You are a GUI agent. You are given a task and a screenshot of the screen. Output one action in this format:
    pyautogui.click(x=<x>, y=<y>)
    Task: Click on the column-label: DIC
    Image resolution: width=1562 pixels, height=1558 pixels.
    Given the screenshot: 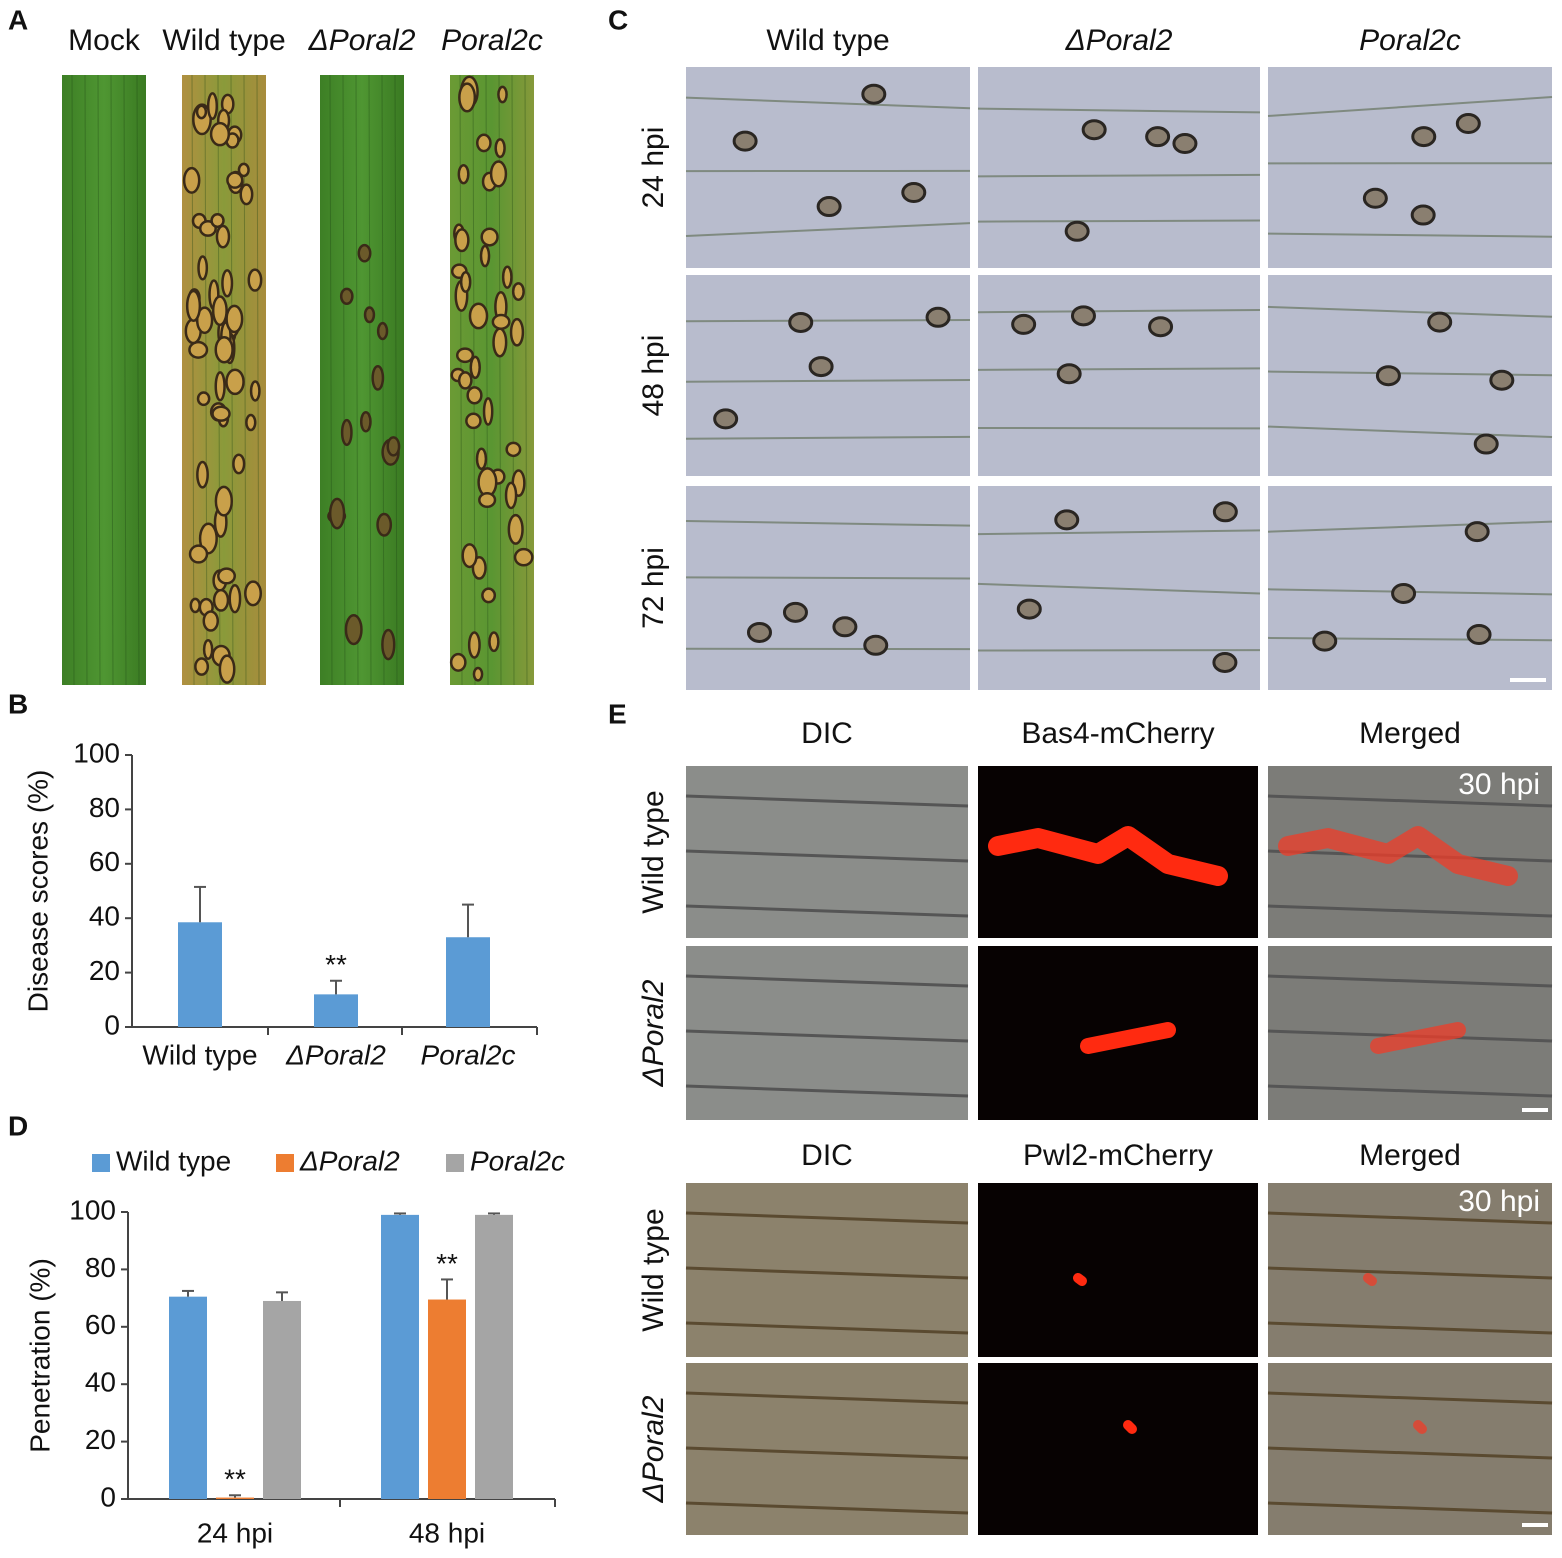 What is the action you would take?
    pyautogui.click(x=827, y=1155)
    